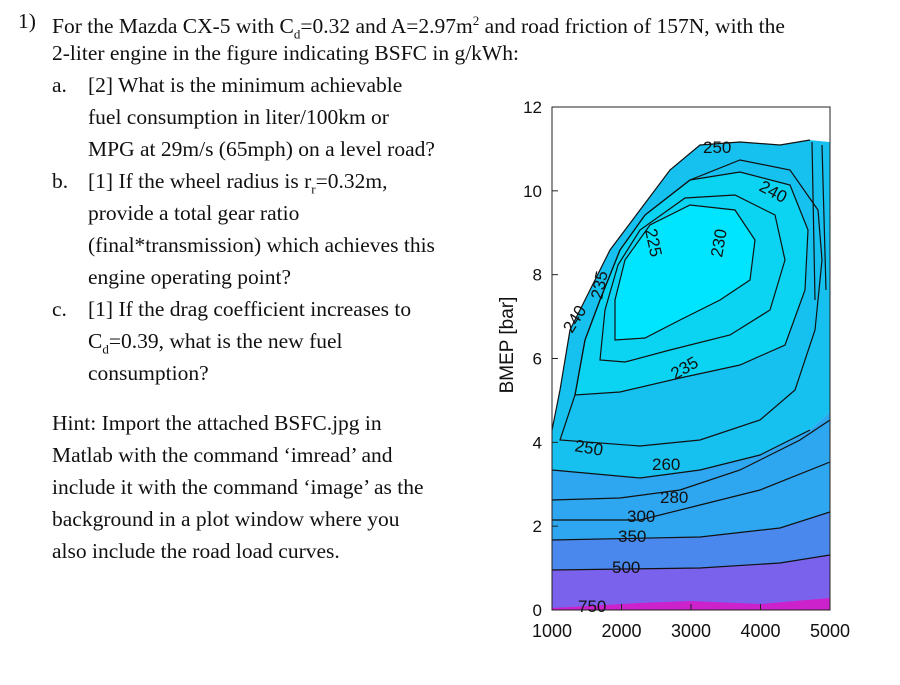 The width and height of the screenshot is (900, 685). I want to click on contour-label: 230, so click(719, 242).